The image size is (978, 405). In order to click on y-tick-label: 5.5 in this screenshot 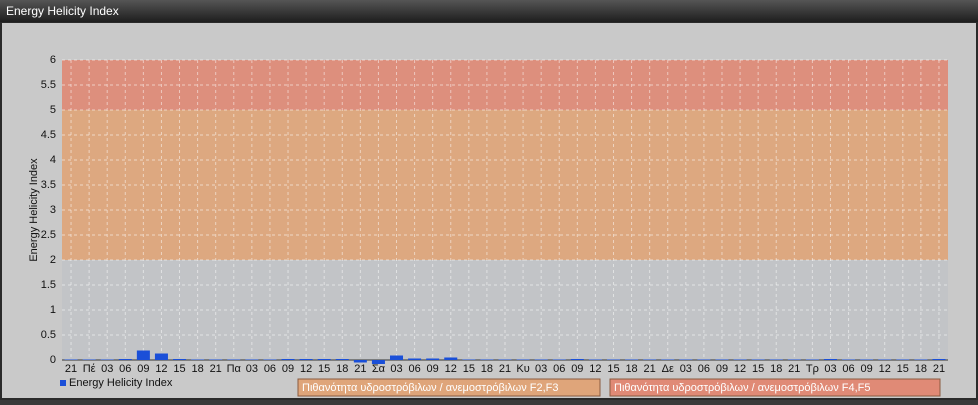, I will do `click(48, 85)`.